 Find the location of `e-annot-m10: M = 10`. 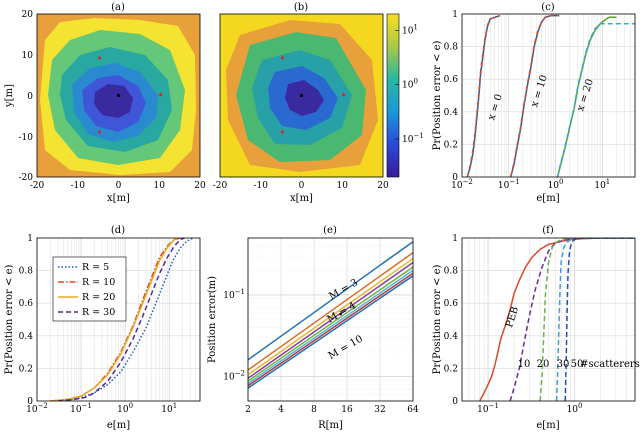

e-annot-m10: M = 10 is located at coordinates (346, 348).